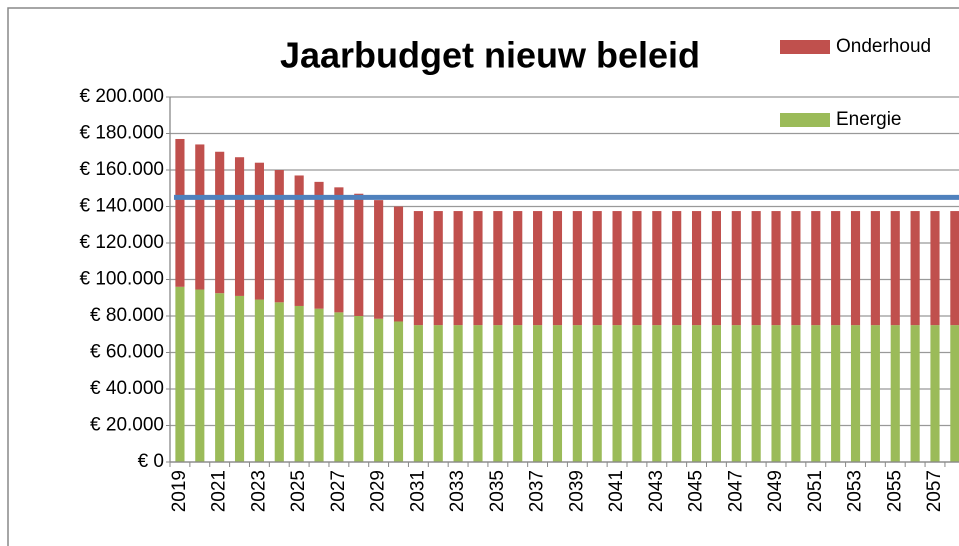 This screenshot has height=546, width=959. Describe the element at coordinates (121, 133) in the screenshot. I see `y-tick-label: € 180.000` at that location.